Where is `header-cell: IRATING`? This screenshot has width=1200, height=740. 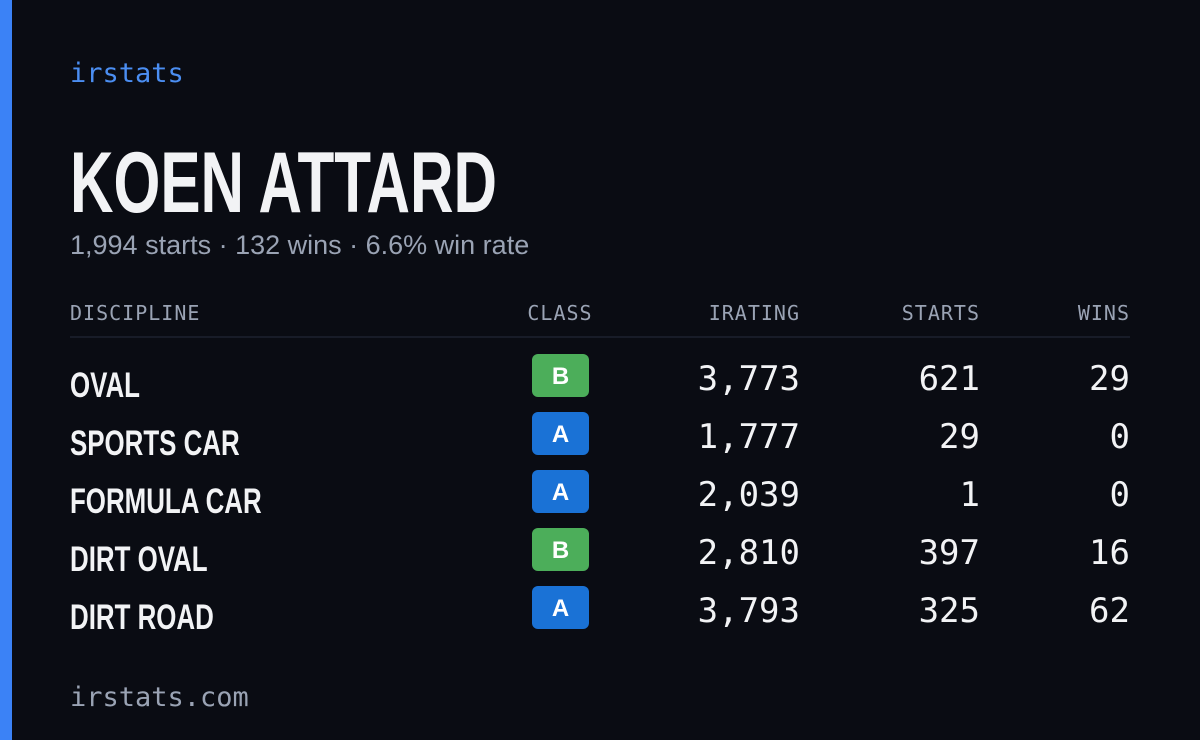 header-cell: IRATING is located at coordinates (754, 313).